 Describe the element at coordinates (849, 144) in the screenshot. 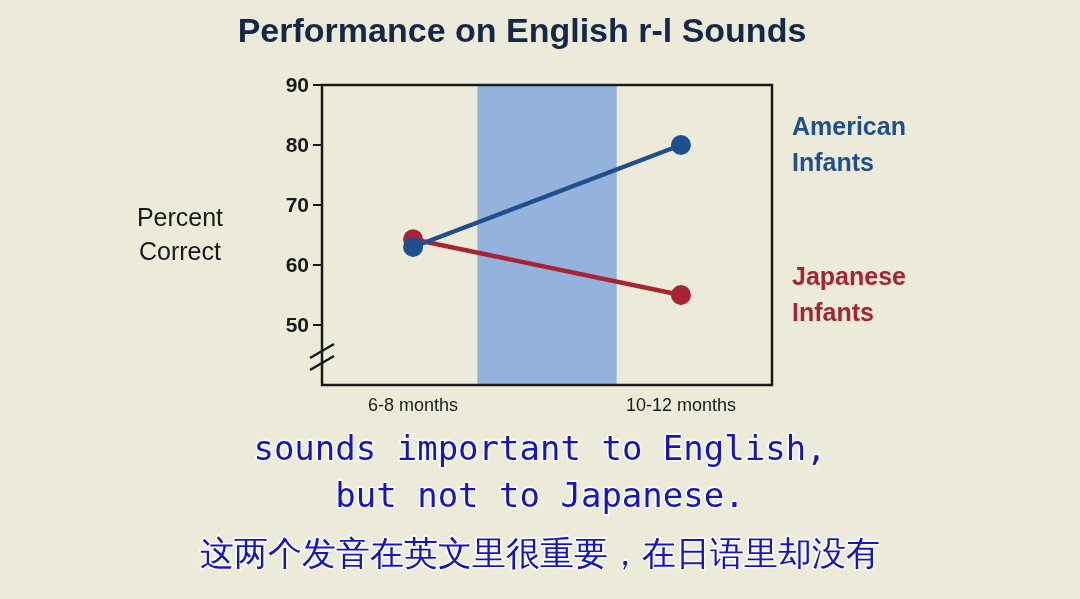

I see `text: American Infants` at that location.